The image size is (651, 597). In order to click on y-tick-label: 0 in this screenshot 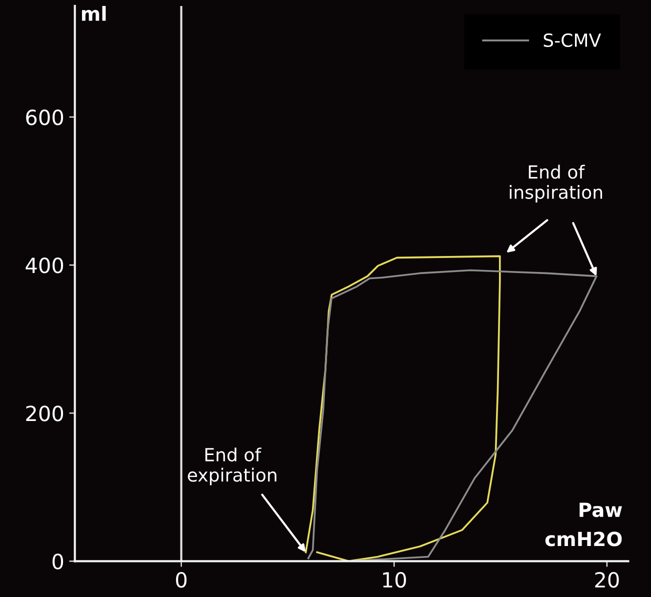, I will do `click(58, 562)`.